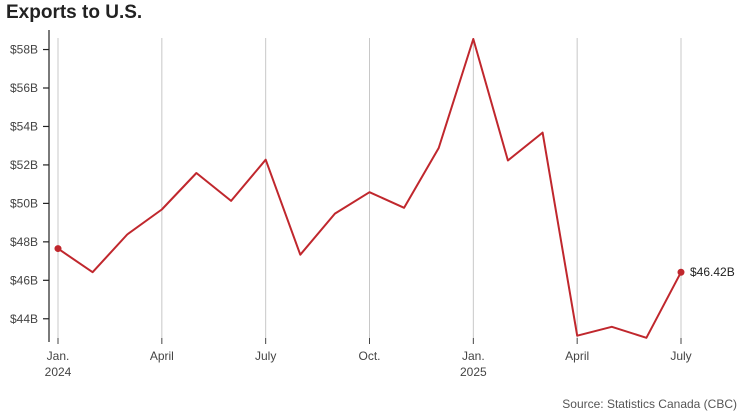 The image size is (745, 417). Describe the element at coordinates (24, 203) in the screenshot. I see `y-tick-label: $50B` at that location.